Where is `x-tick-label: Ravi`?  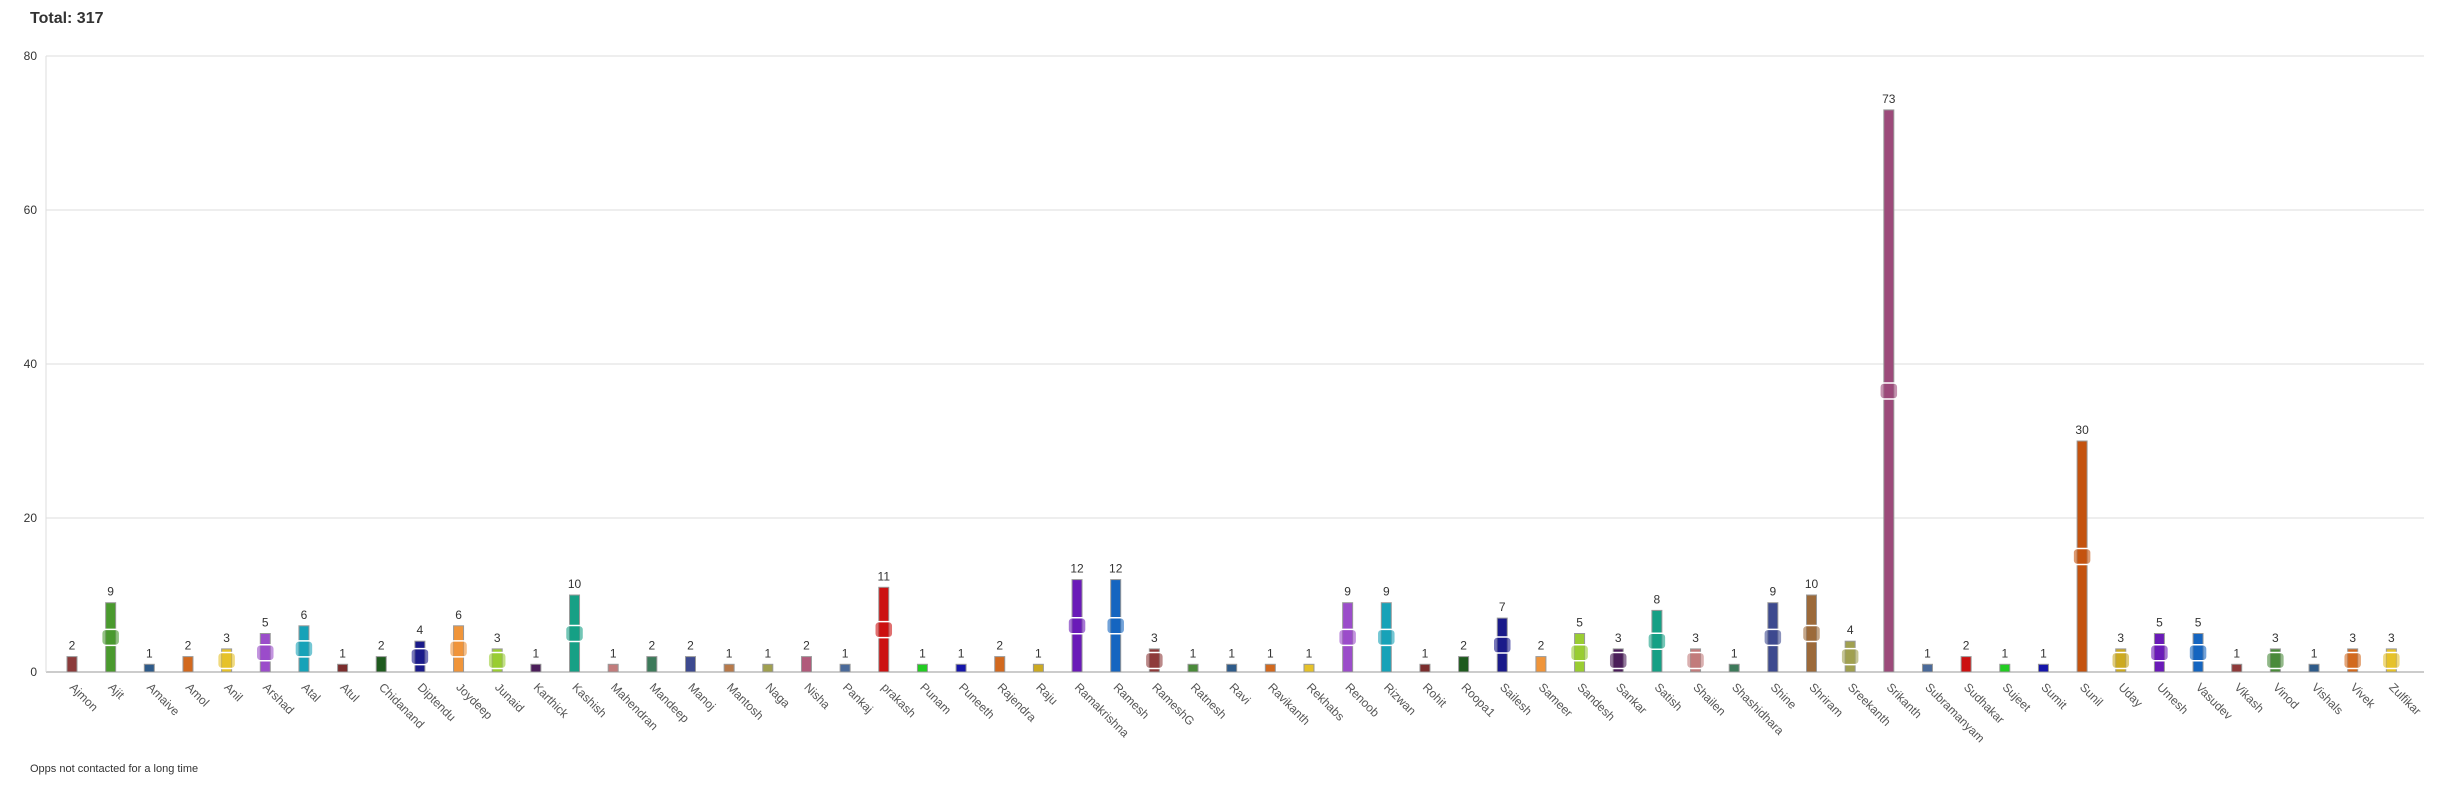 x-tick-label: Ravi is located at coordinates (1240, 693).